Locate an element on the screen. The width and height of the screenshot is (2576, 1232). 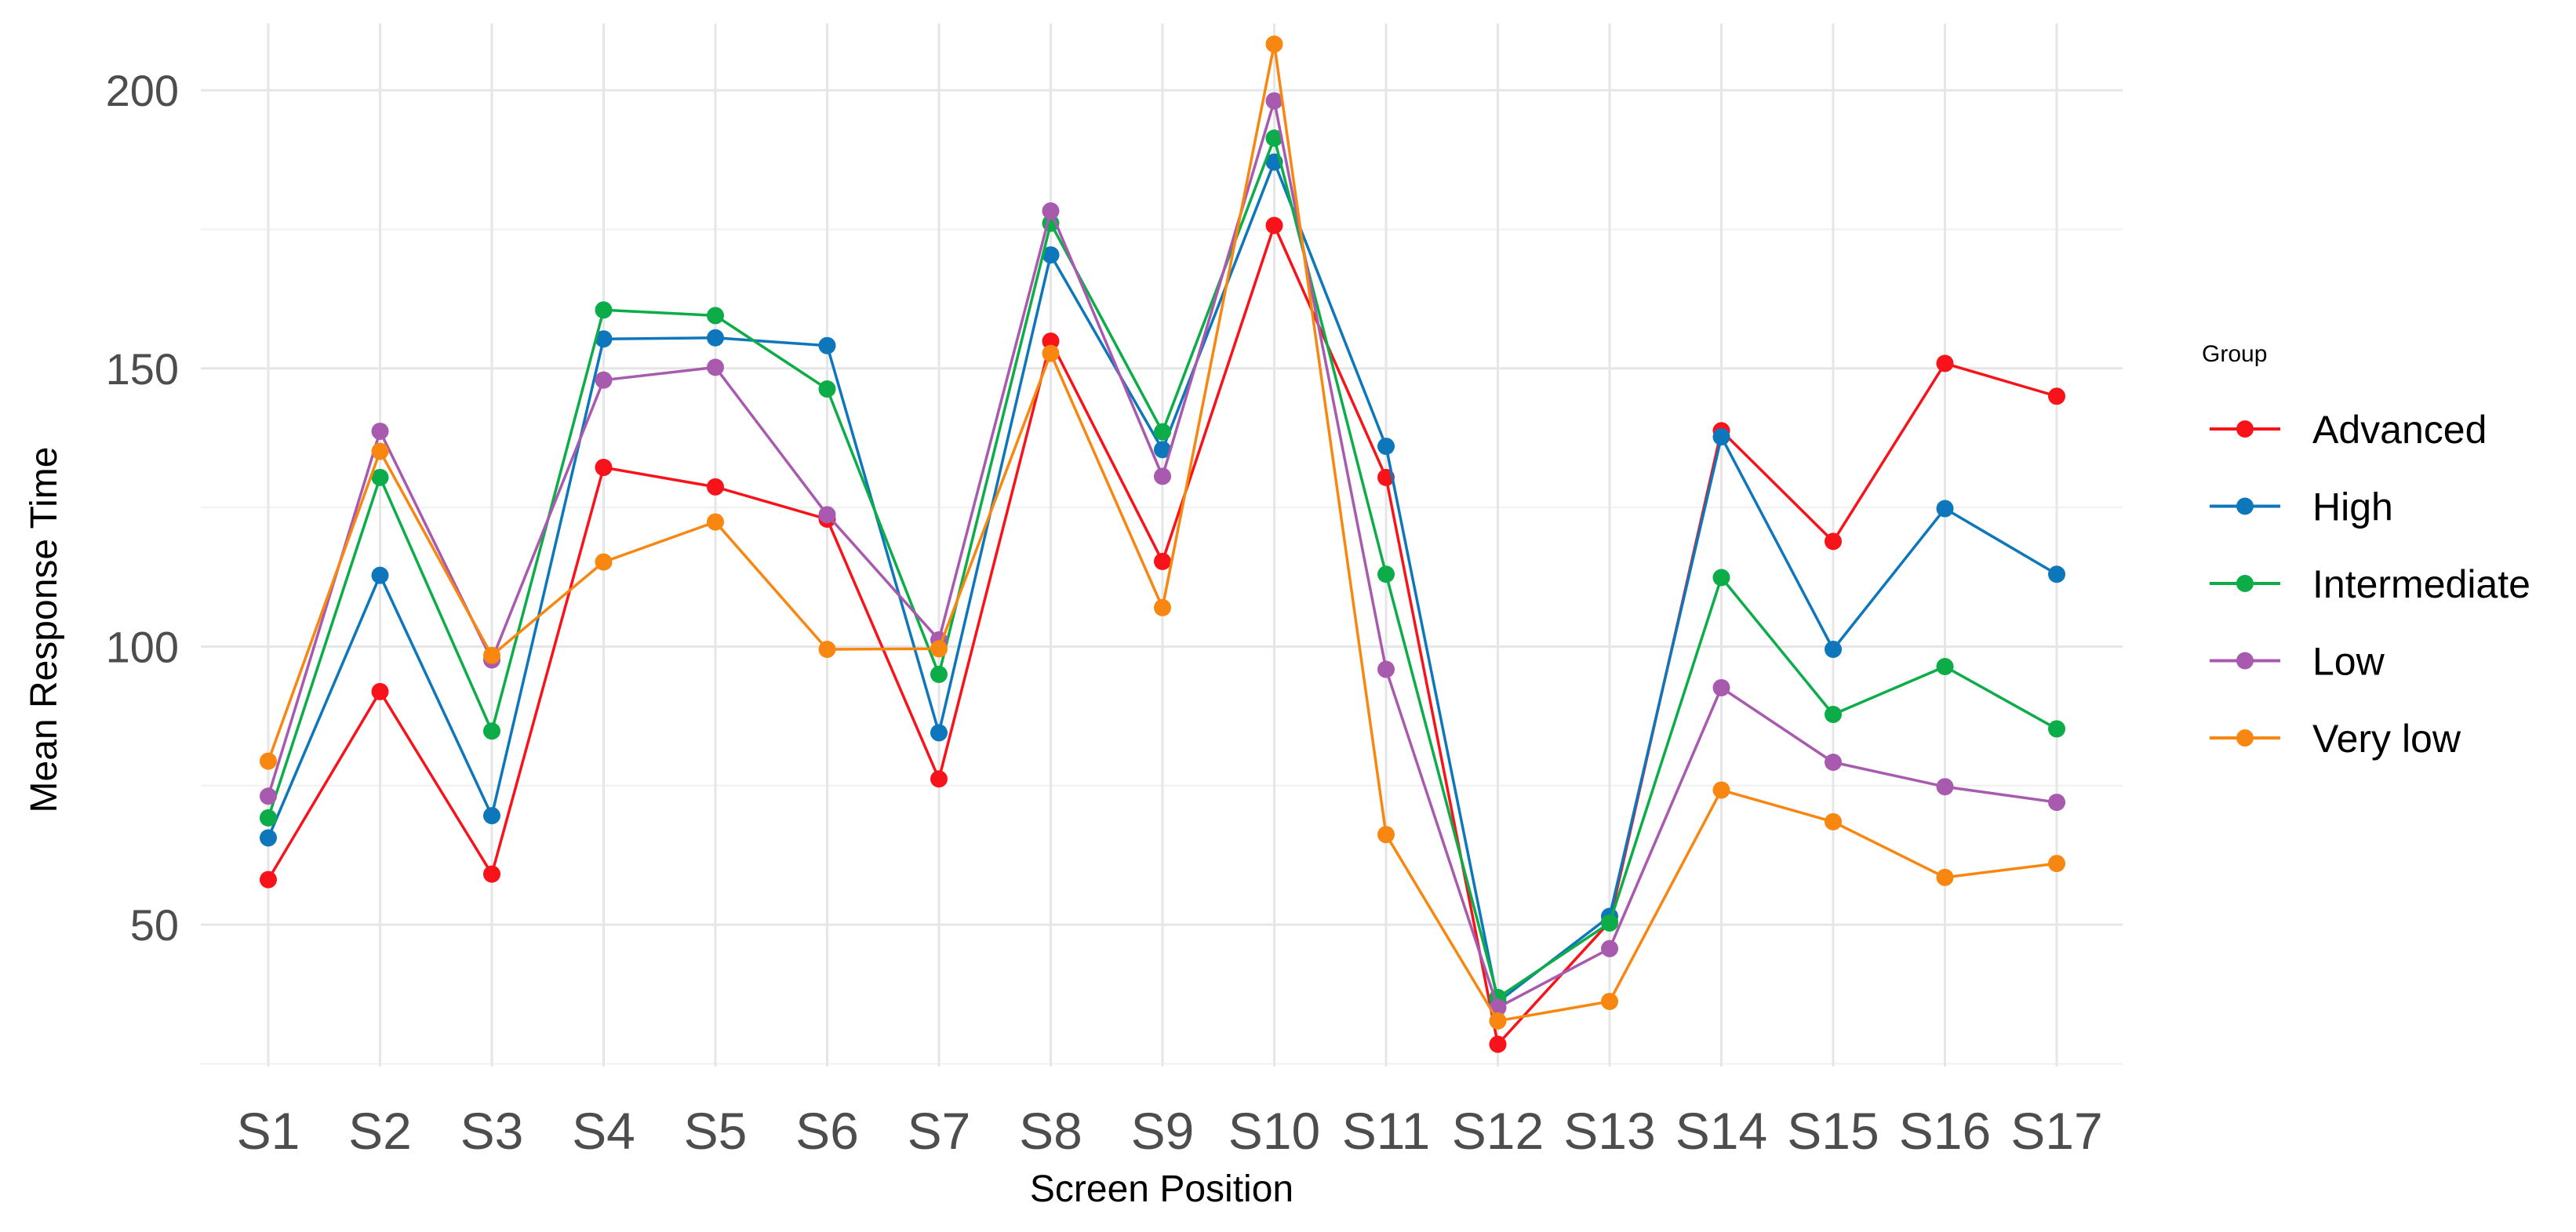
x-tick-label: S10 is located at coordinates (1274, 1131).